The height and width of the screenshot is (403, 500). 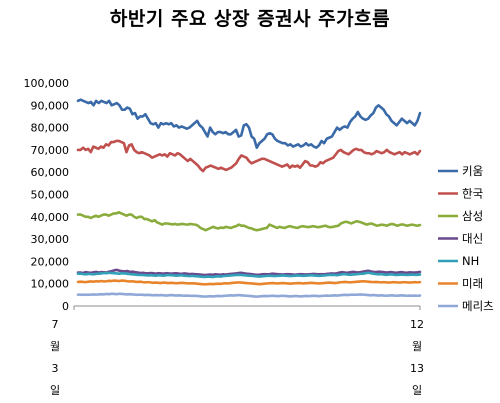 What do you see at coordinates (55, 368) in the screenshot?
I see `x-start-label: 3` at bounding box center [55, 368].